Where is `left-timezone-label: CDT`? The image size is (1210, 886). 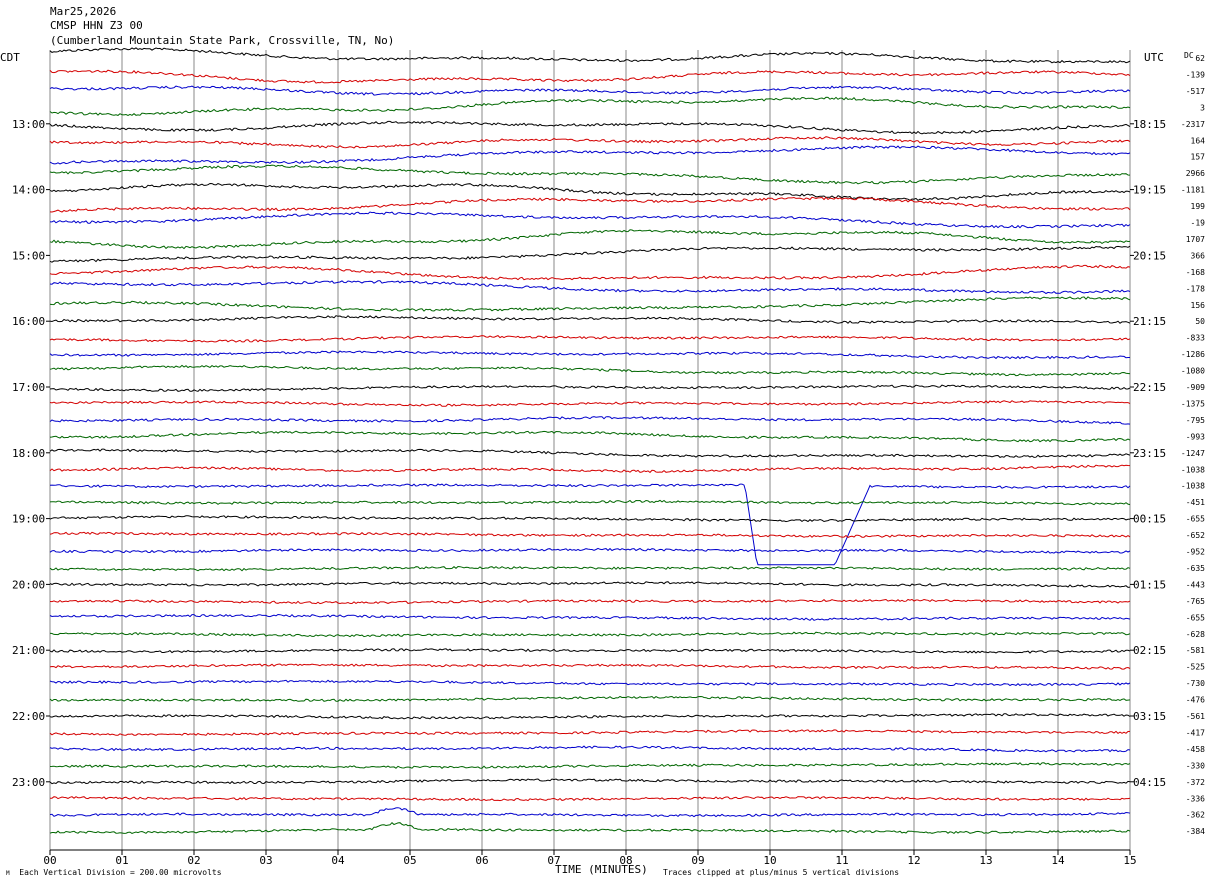 left-timezone-label: CDT is located at coordinates (10, 57).